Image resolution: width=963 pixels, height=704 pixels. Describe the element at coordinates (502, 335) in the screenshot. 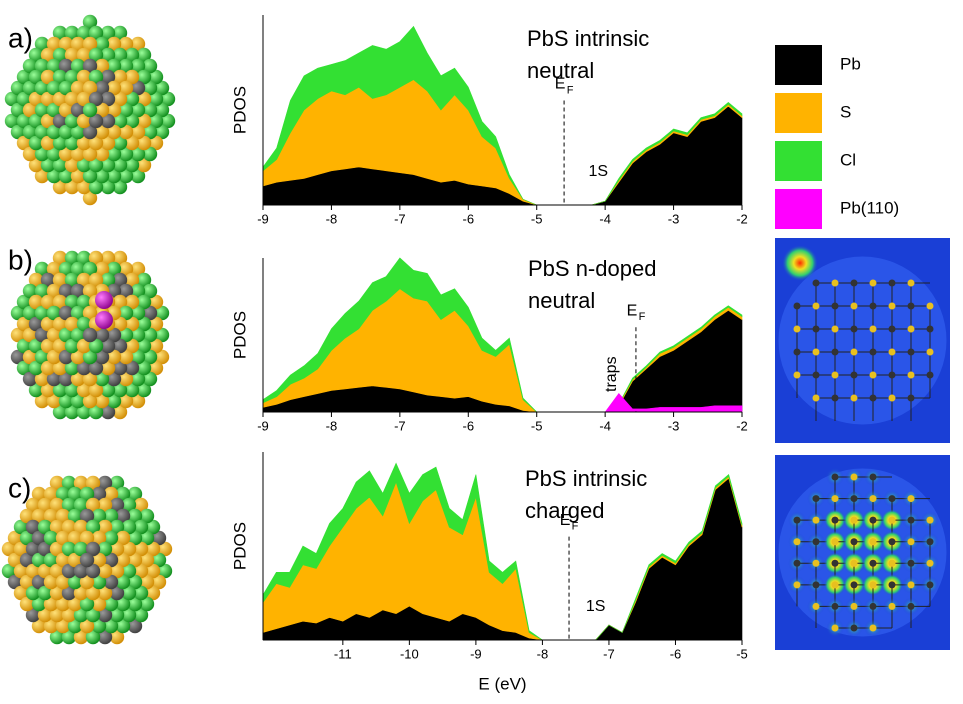

I see `pdos-area` at that location.